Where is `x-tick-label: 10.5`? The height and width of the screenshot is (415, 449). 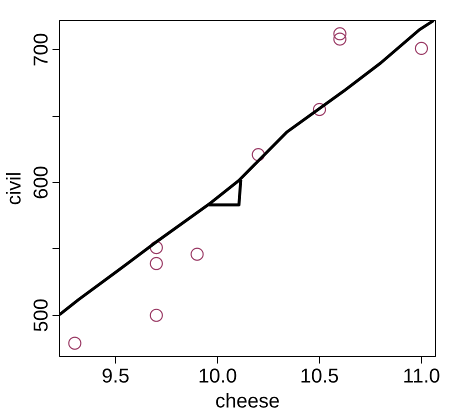 x-tick-label: 10.5 is located at coordinates (319, 377).